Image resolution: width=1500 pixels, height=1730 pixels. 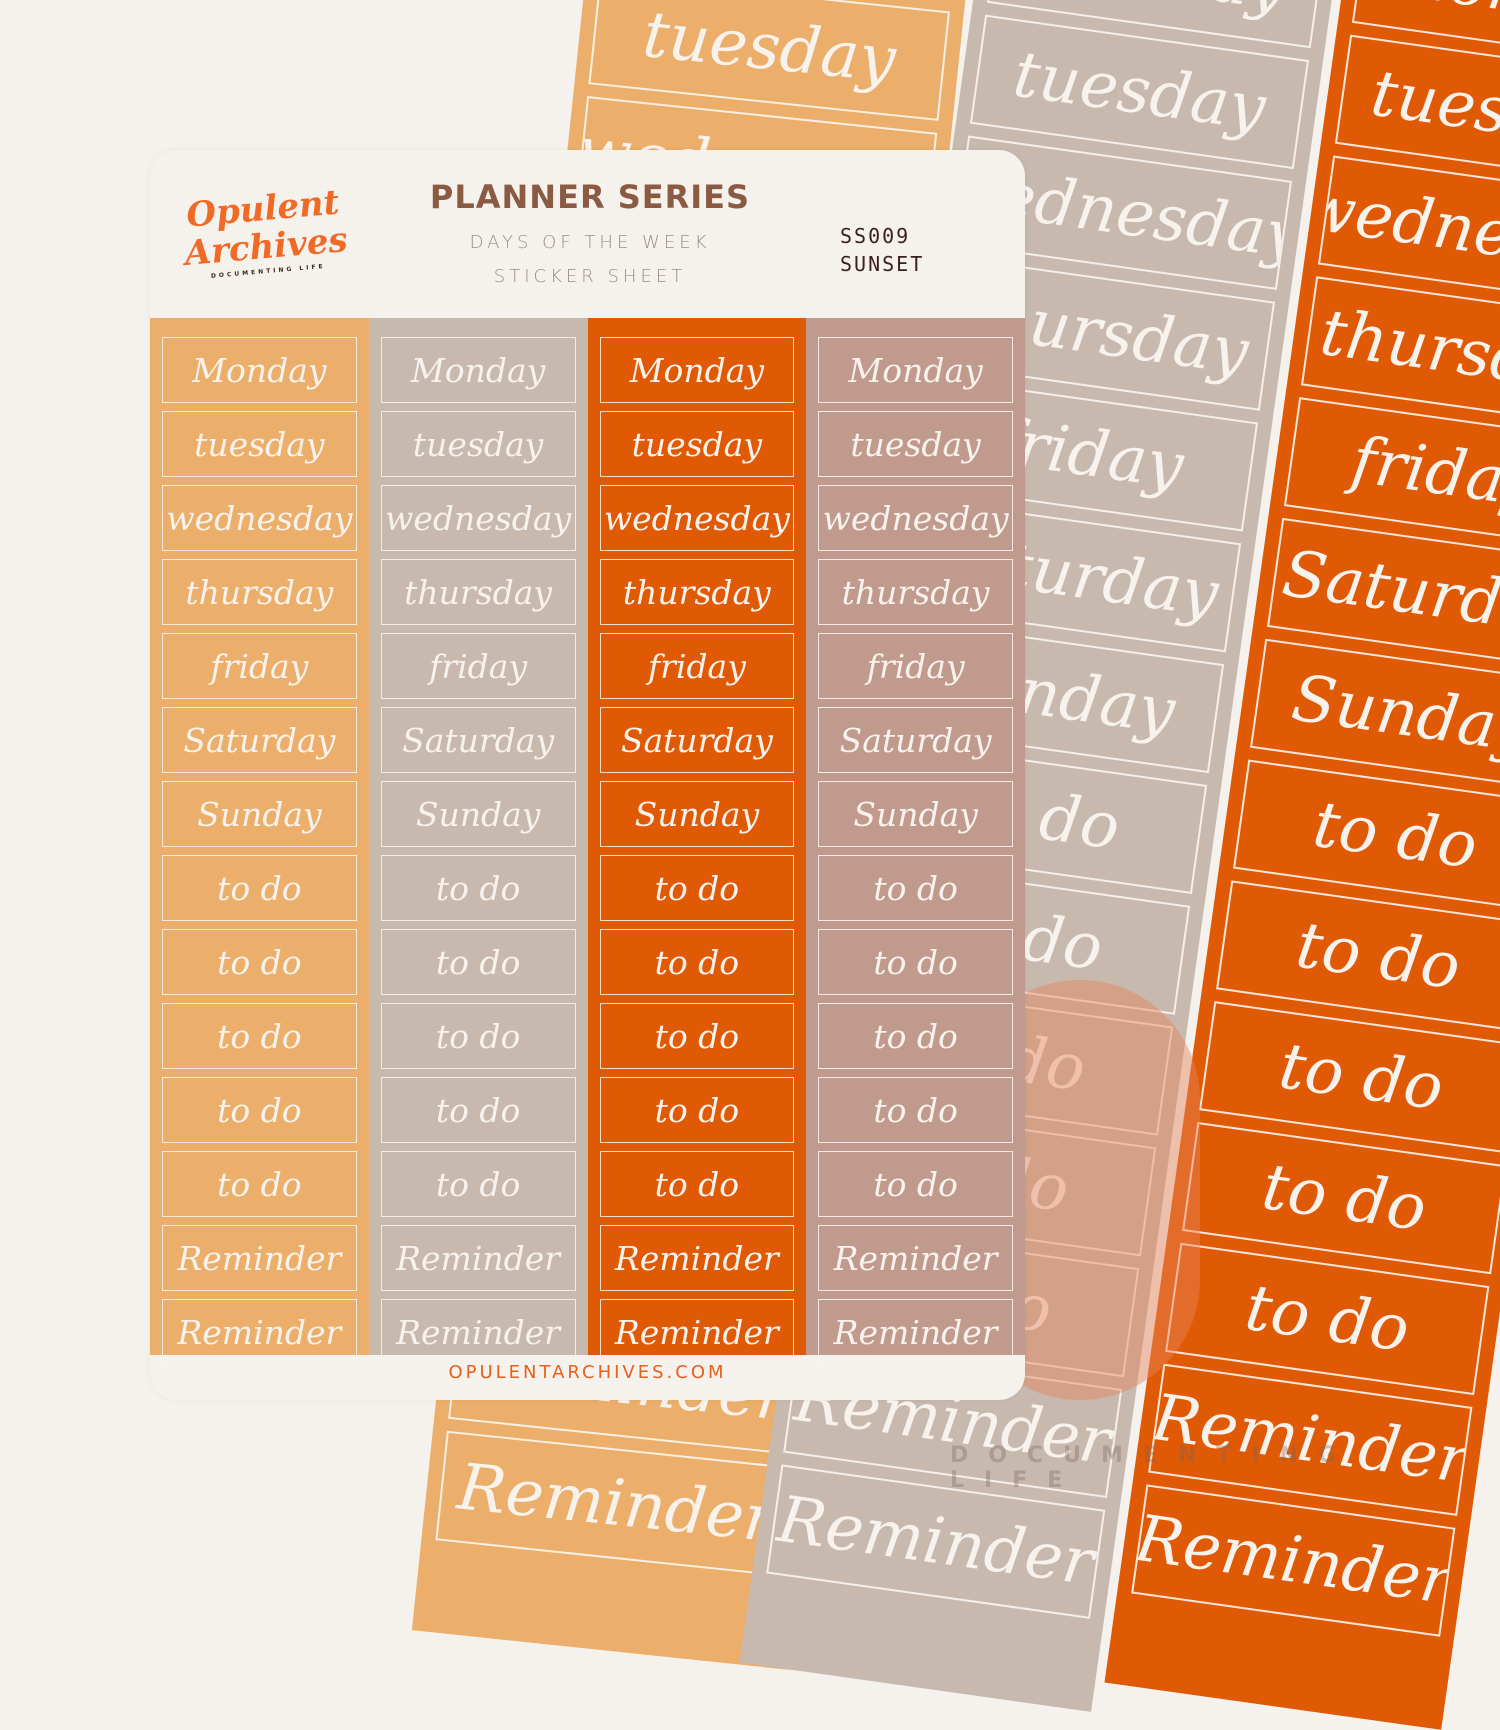 I want to click on sheet-code: SS009, so click(x=875, y=236).